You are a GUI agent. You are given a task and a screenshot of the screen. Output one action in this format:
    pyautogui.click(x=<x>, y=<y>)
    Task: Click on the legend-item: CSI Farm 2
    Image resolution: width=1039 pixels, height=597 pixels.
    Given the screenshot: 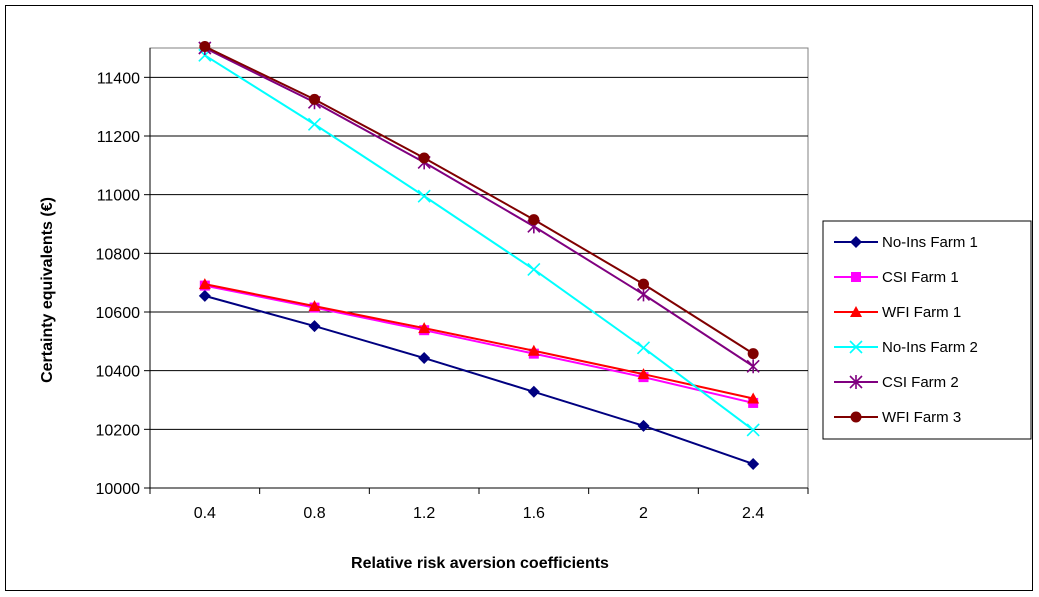 What is the action you would take?
    pyautogui.click(x=896, y=382)
    